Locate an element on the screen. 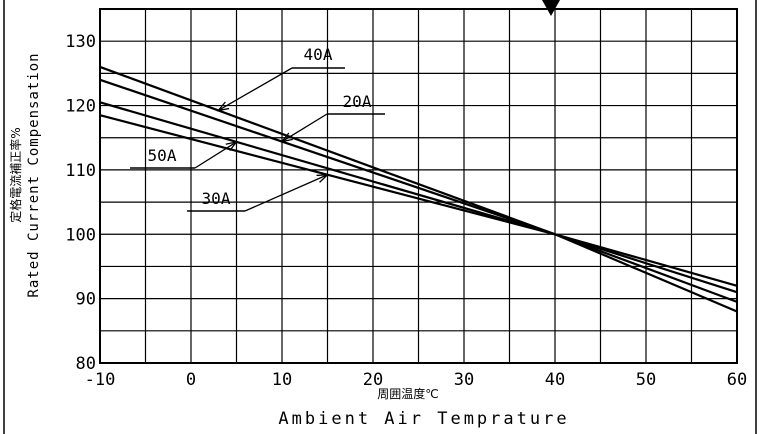 The height and width of the screenshot is (434, 760). y-tick-label: 130 is located at coordinates (80, 42).